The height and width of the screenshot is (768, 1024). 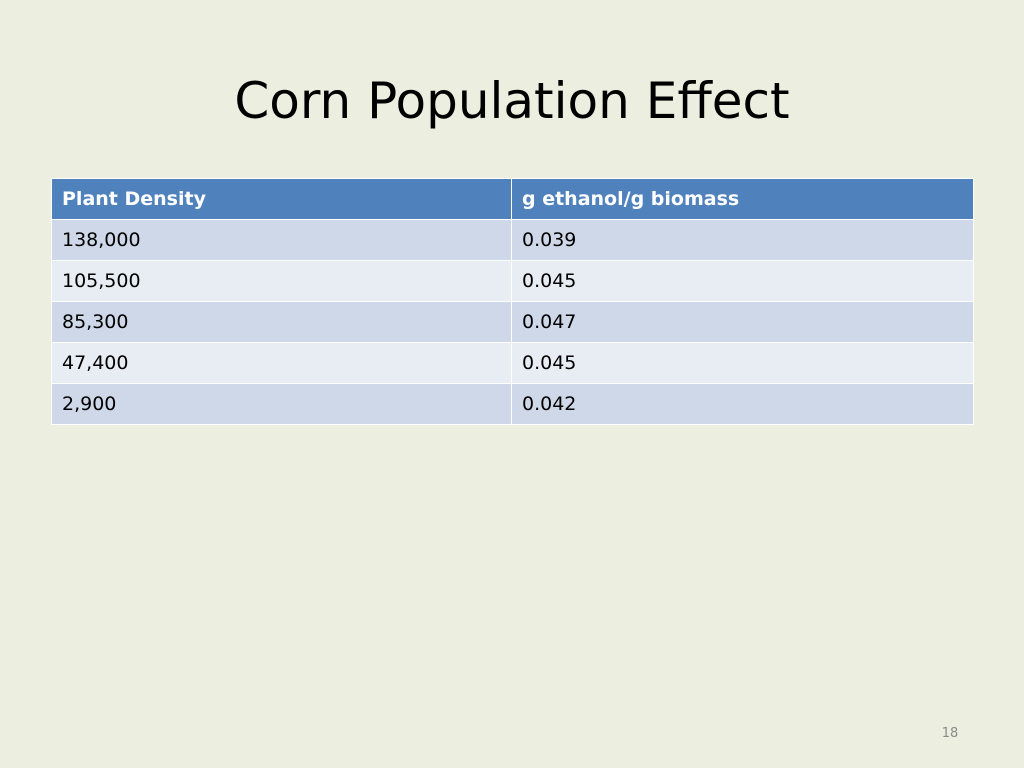 What do you see at coordinates (281, 240) in the screenshot?
I see `cell-plant-density: 138,000` at bounding box center [281, 240].